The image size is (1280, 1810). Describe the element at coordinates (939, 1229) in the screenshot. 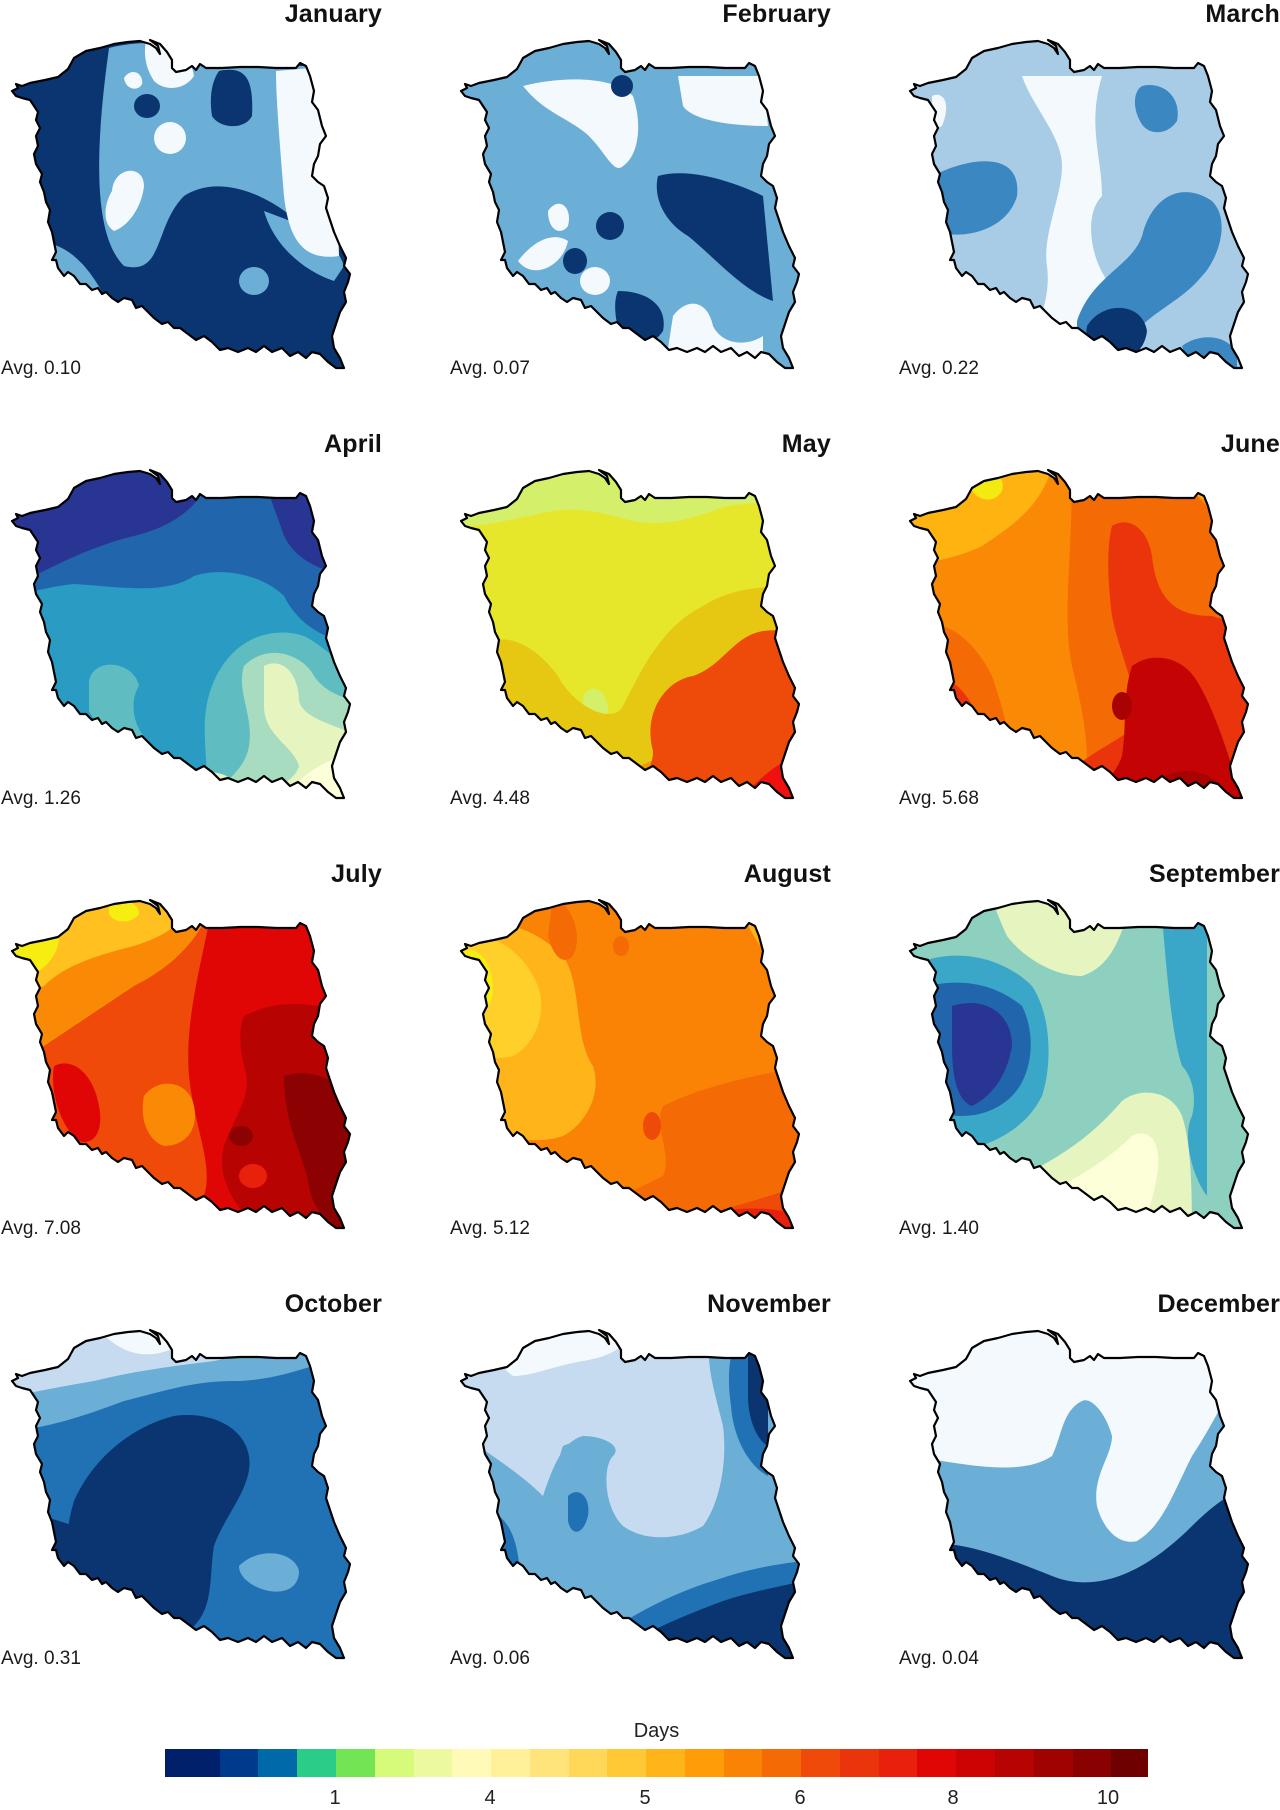

I see `panel-average: Avg. 1.40` at that location.